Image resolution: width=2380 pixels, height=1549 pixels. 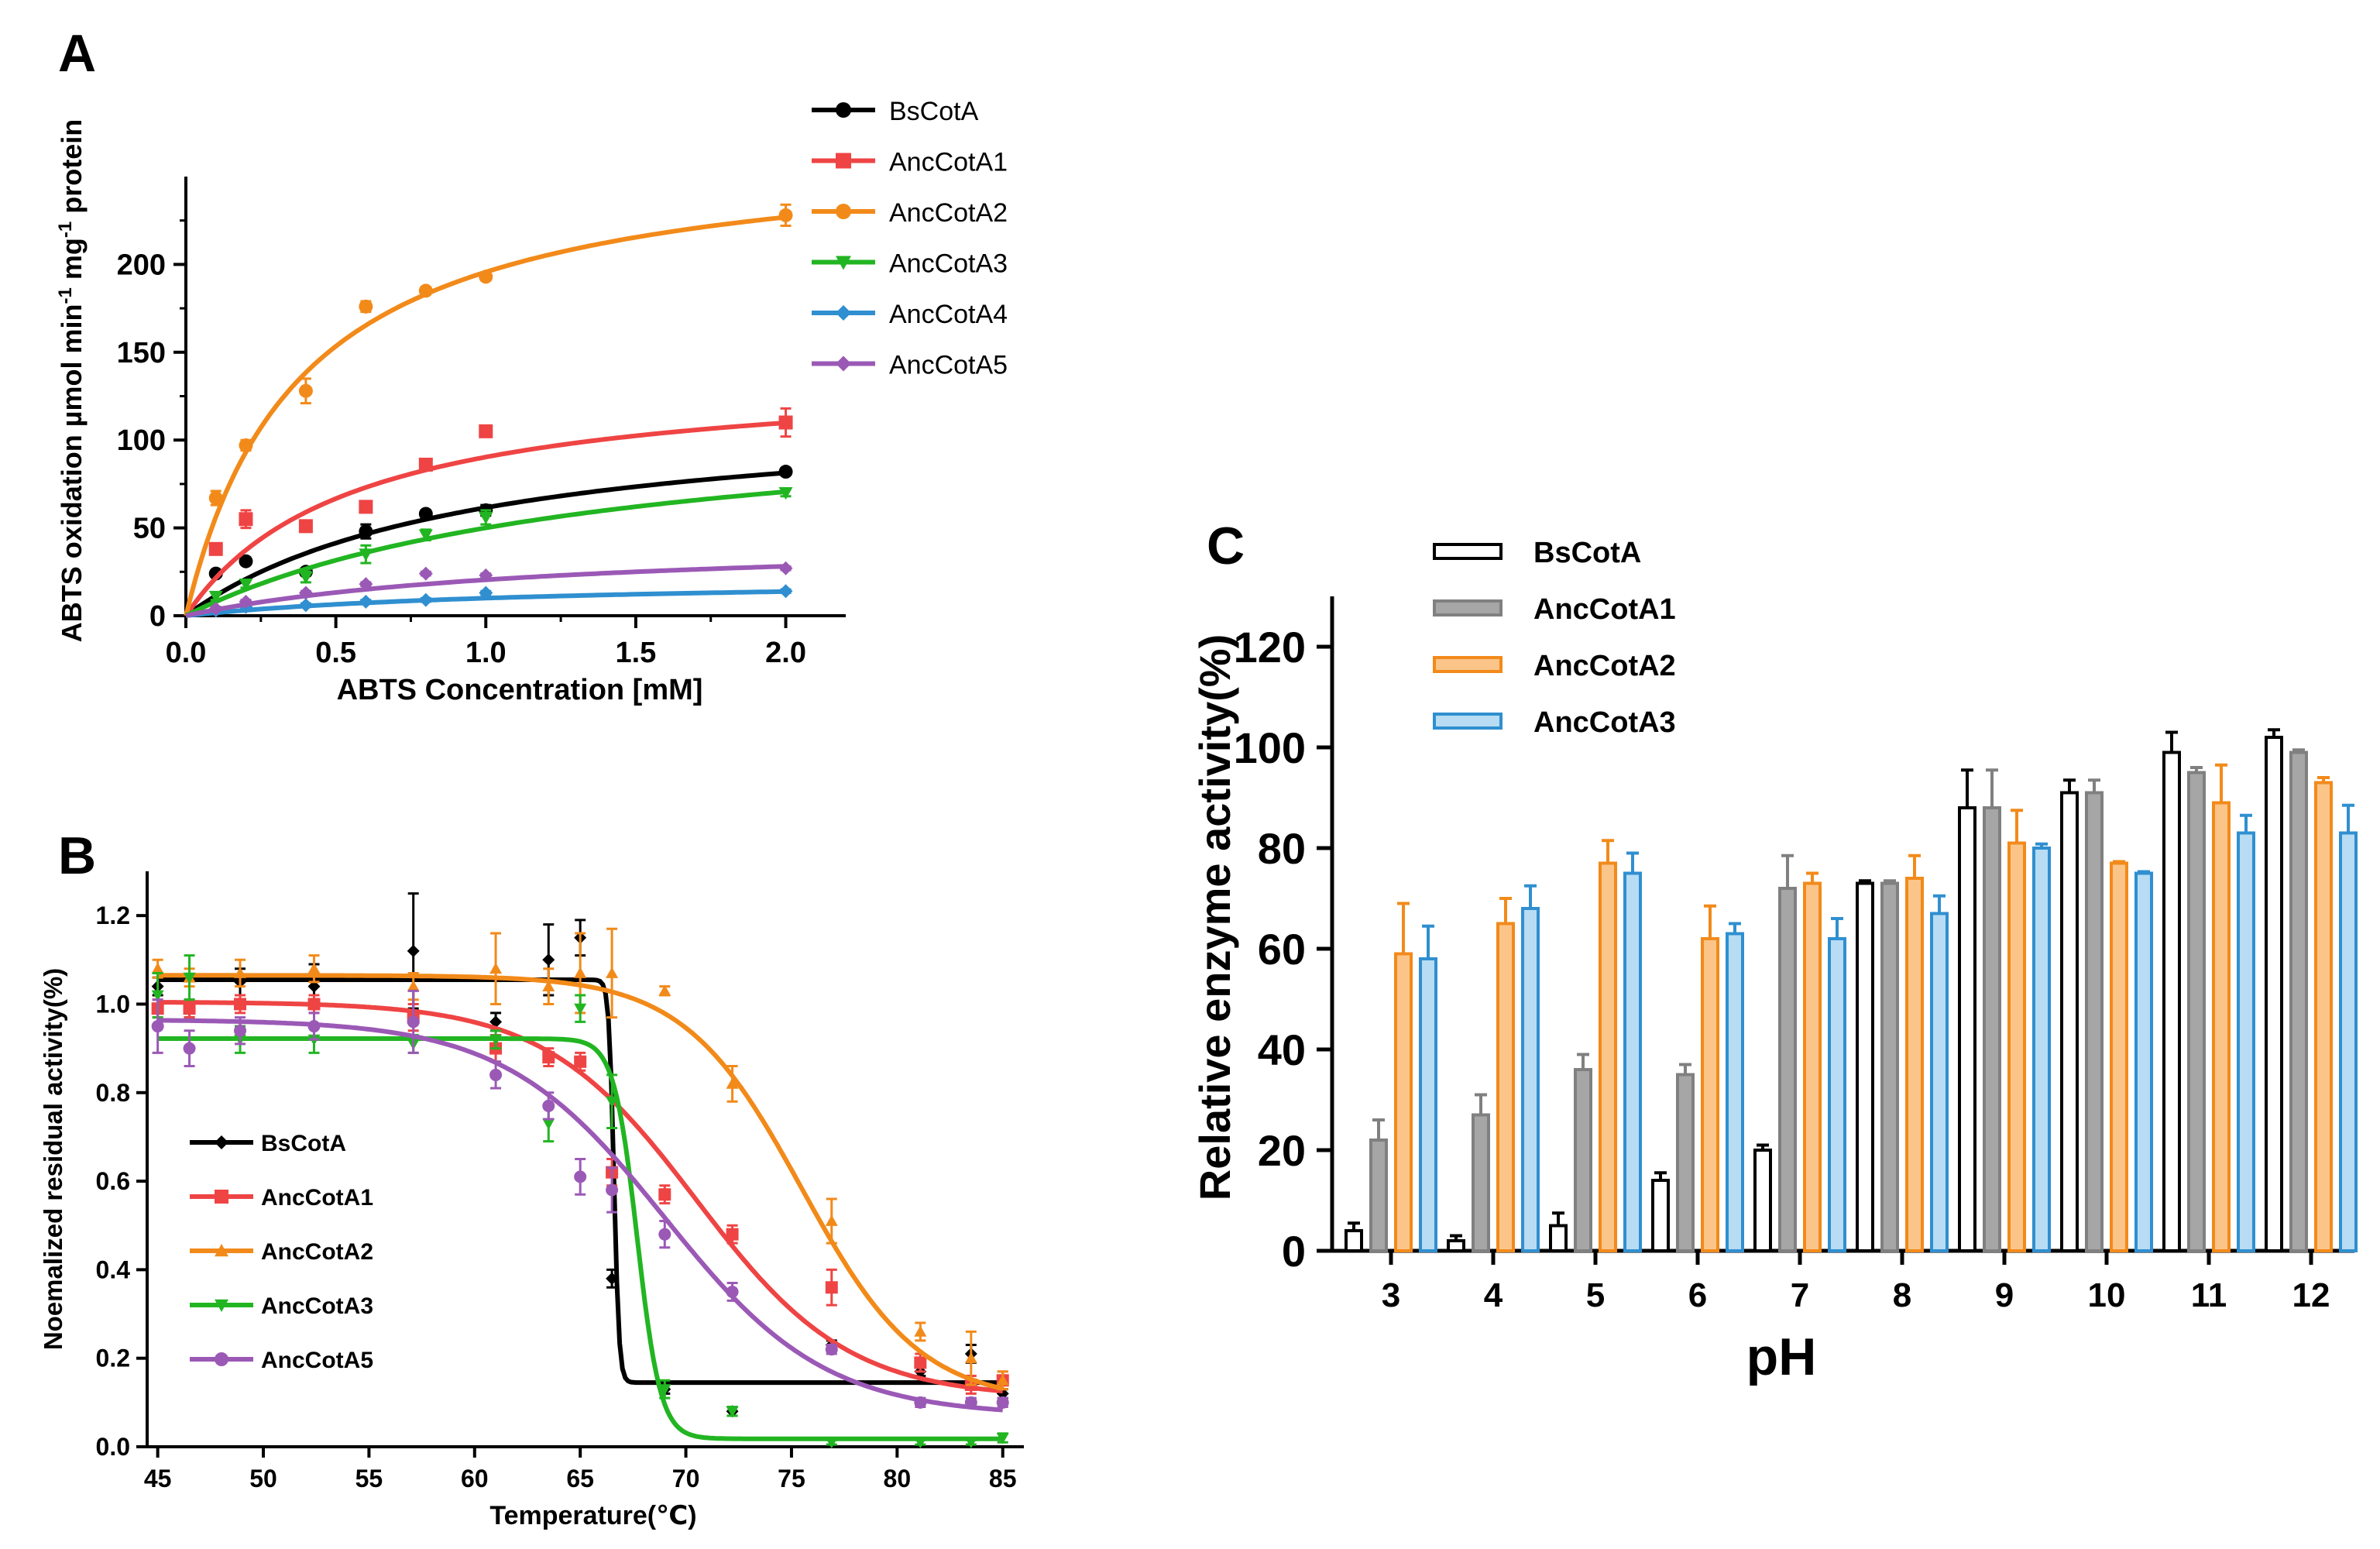 I want to click on x-tick-label: 8, so click(x=1902, y=1295).